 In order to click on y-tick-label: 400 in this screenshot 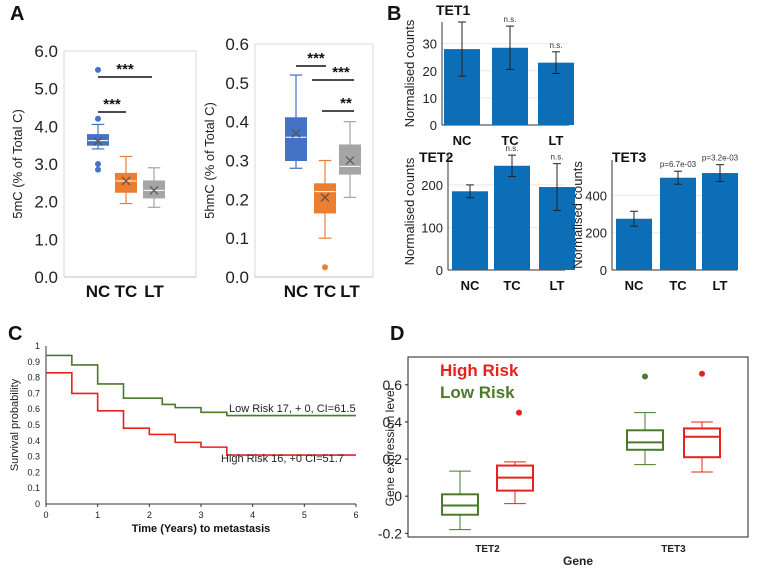, I will do `click(596, 195)`.